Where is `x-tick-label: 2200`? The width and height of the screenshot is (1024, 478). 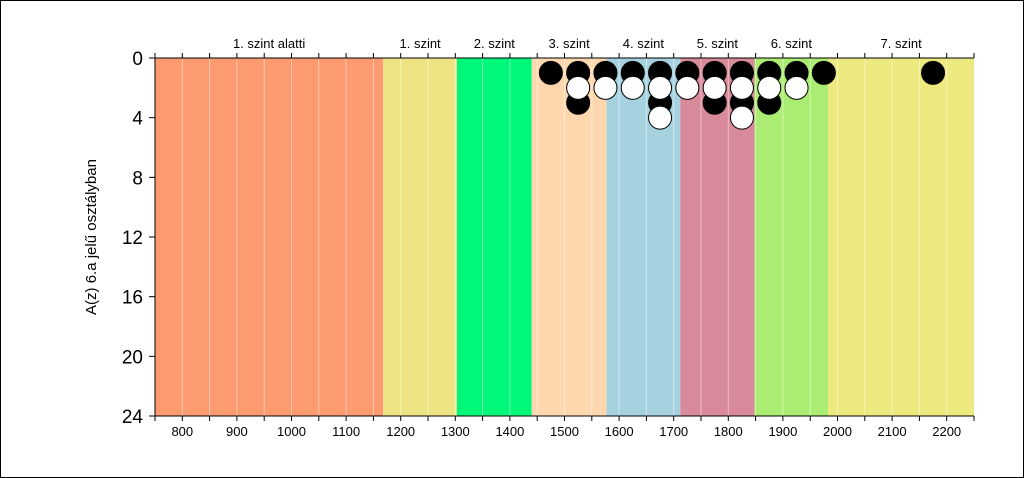
x-tick-label: 2200 is located at coordinates (946, 431).